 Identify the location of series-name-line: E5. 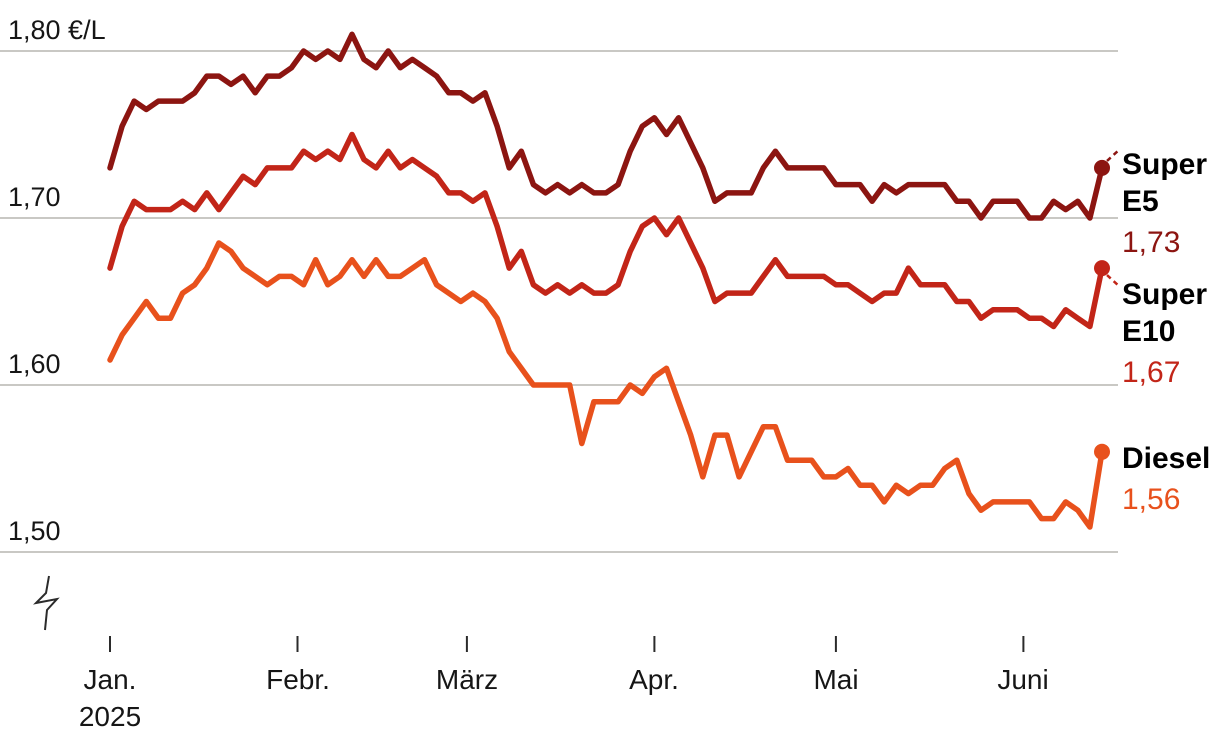
(1140, 201).